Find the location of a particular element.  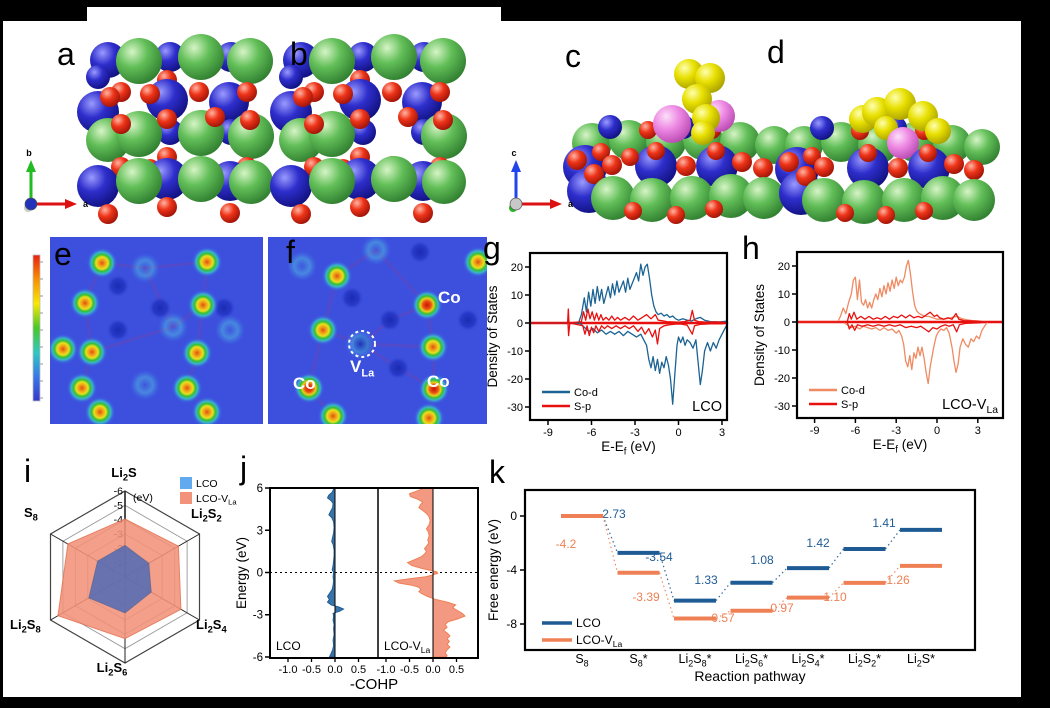

svg-text: -4.2 is located at coordinates (566, 544).